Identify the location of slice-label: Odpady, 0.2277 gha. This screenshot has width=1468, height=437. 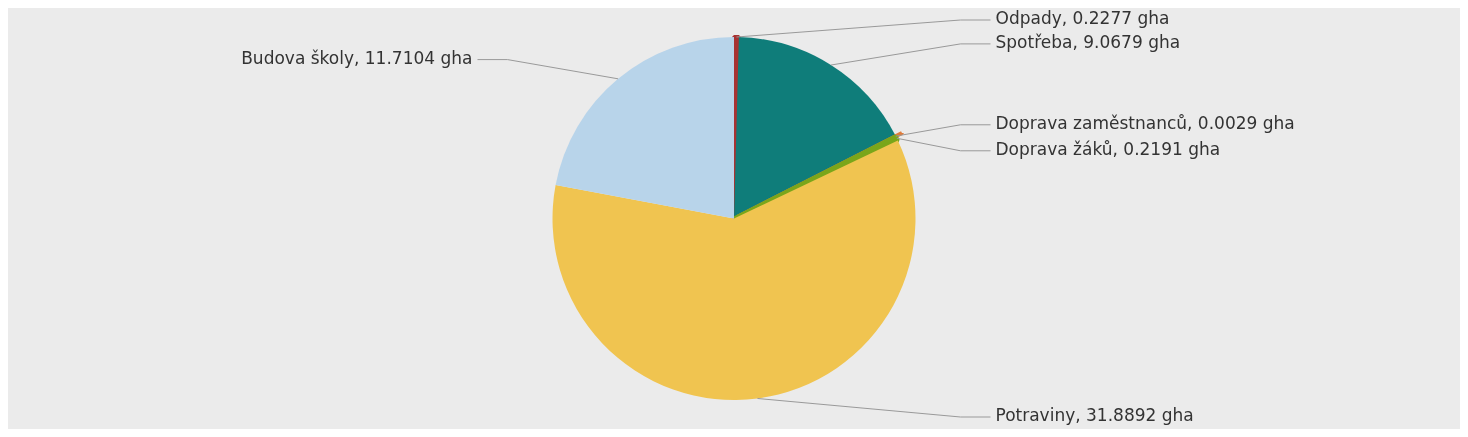
(1082, 18).